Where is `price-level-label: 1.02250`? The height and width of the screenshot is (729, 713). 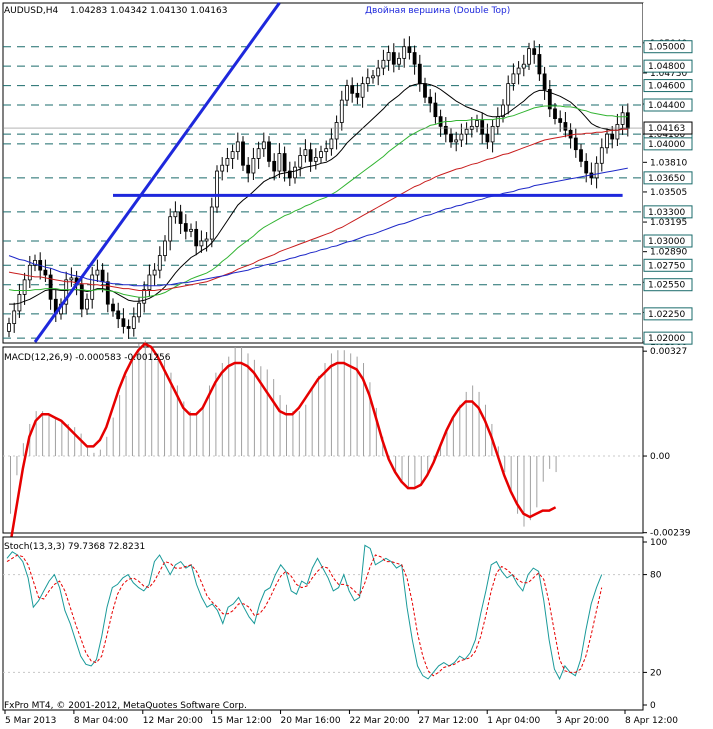
price-level-label: 1.02250 is located at coordinates (666, 315).